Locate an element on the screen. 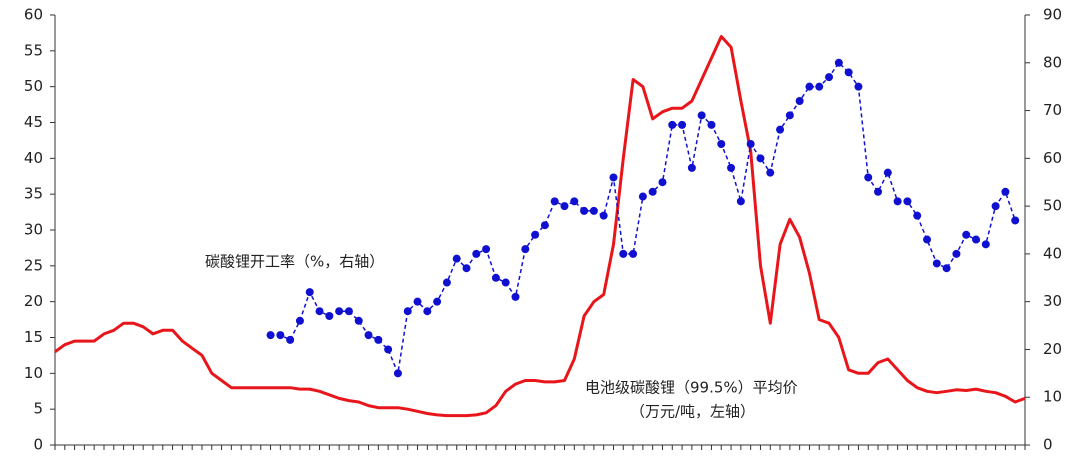  y2-tick-label: 10 is located at coordinates (1052, 397).